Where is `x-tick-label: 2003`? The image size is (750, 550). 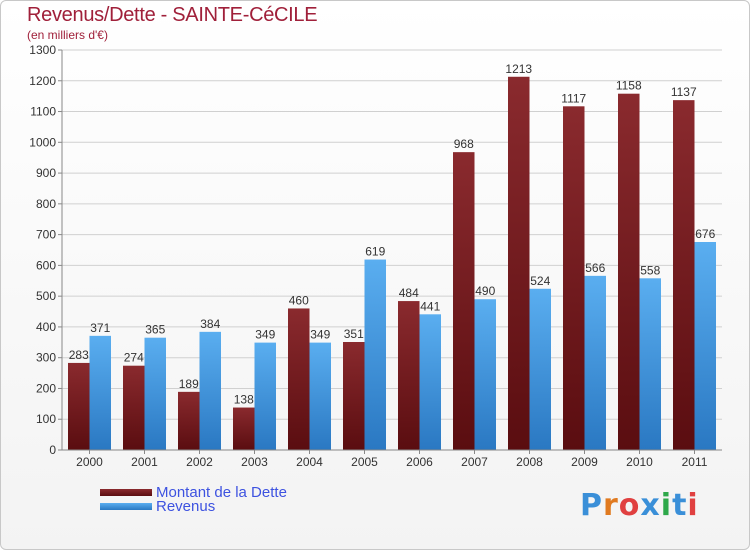 x-tick-label: 2003 is located at coordinates (254, 462).